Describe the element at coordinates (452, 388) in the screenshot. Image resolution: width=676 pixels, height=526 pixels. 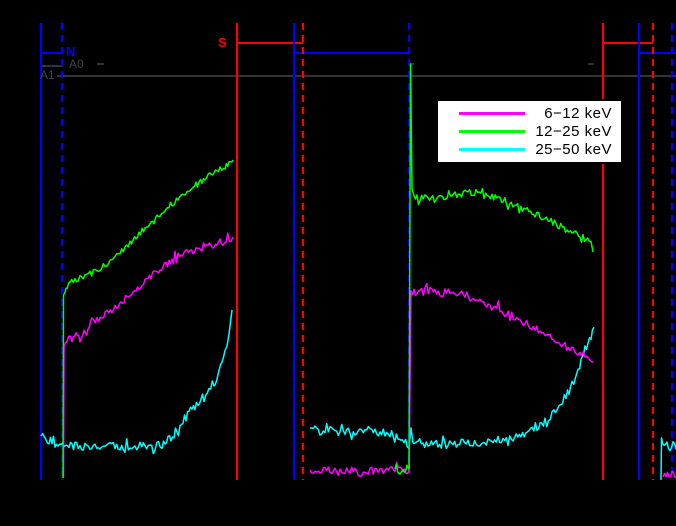
I see `lightcurve-25-50-keV-seg2` at that location.